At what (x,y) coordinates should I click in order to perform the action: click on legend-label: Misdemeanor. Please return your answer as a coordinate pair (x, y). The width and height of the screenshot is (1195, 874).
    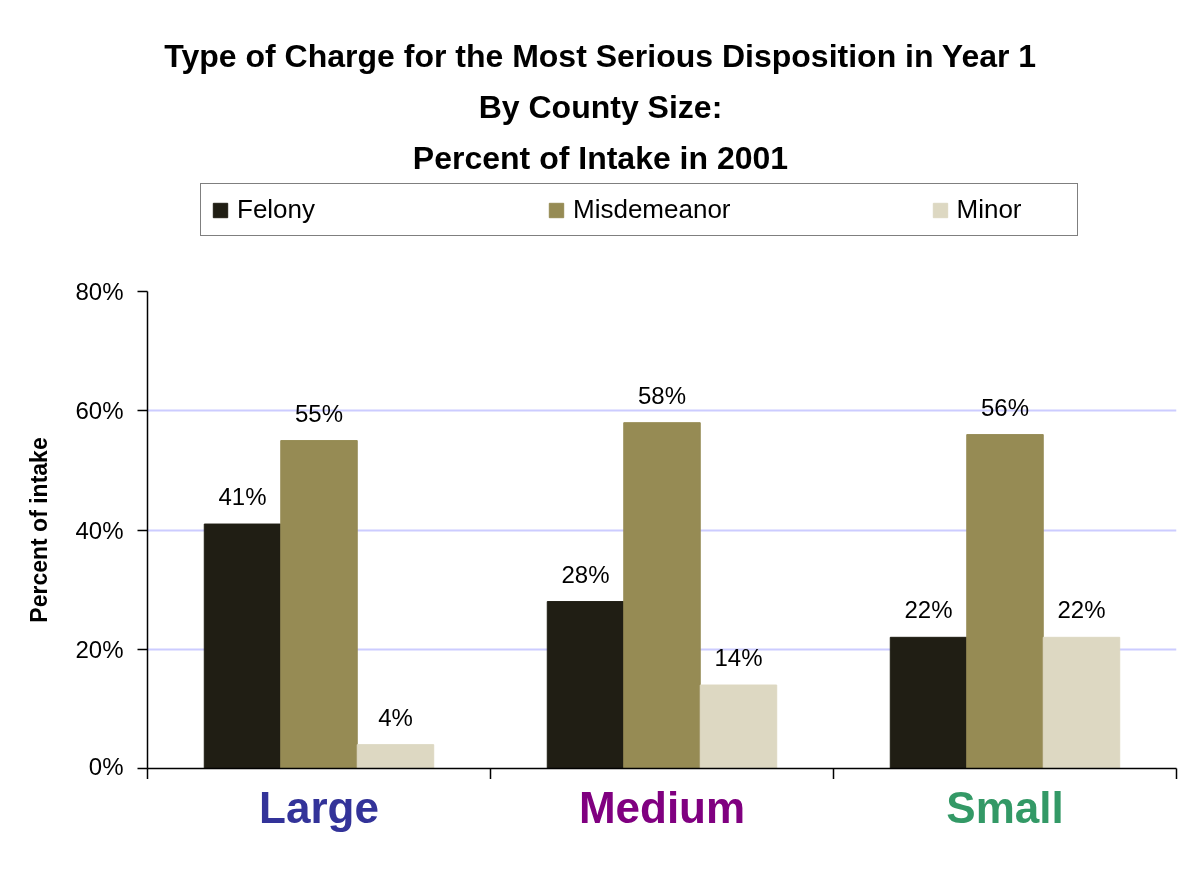
    Looking at the image, I should click on (652, 209).